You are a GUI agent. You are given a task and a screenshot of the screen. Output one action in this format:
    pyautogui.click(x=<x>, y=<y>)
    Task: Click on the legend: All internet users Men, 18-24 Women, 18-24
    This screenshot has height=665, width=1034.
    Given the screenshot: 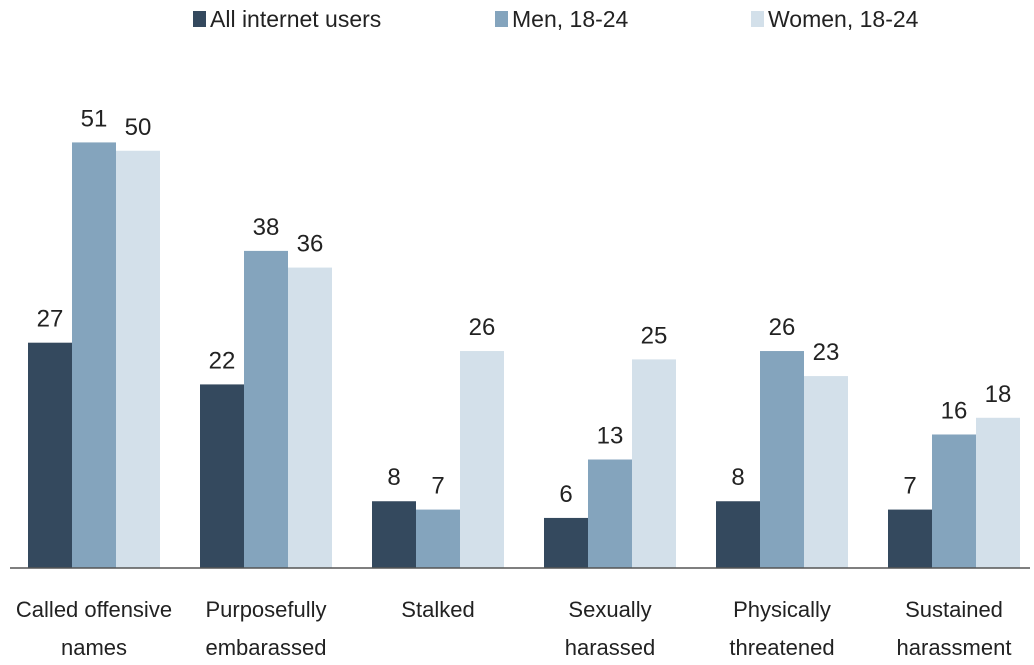 What is the action you would take?
    pyautogui.click(x=556, y=19)
    